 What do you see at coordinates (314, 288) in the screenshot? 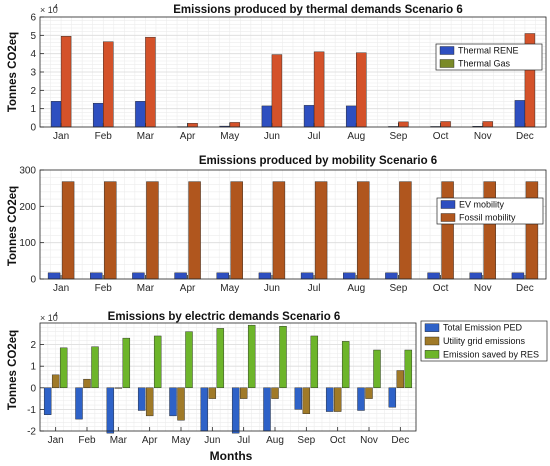
I see `mobility-x-tick-label: Jul` at bounding box center [314, 288].